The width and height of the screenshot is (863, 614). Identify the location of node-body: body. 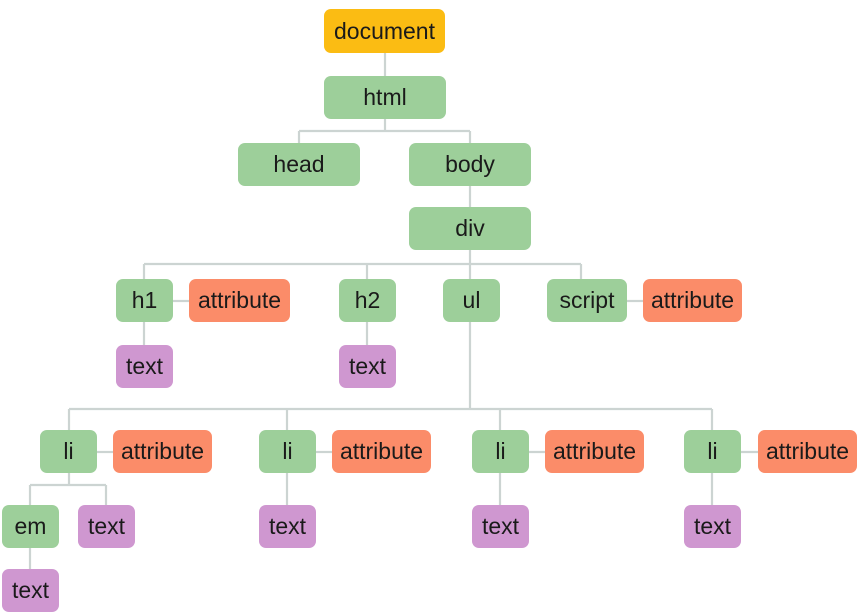
(470, 164).